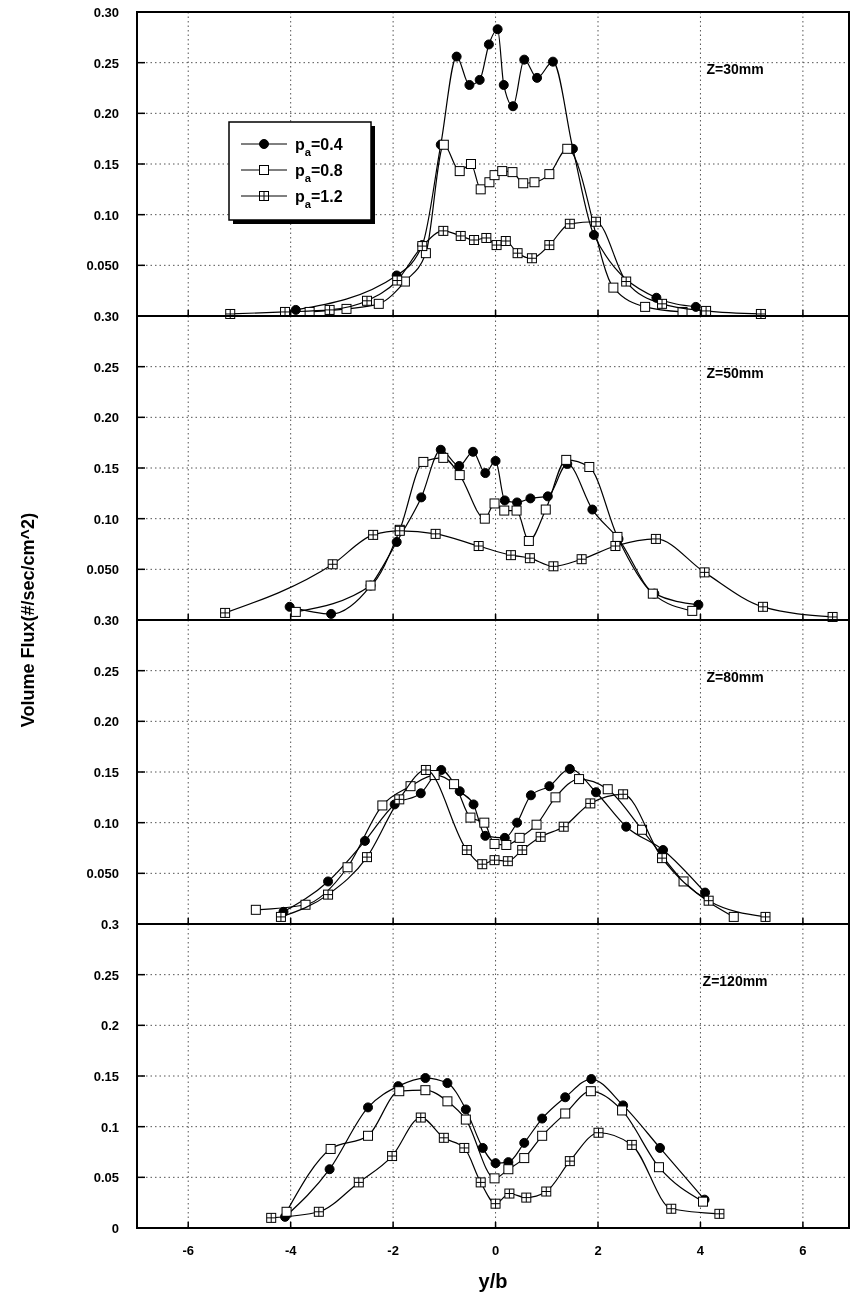 The width and height of the screenshot is (852, 1308). Describe the element at coordinates (735, 677) in the screenshot. I see `annotation: Z=80mm` at that location.